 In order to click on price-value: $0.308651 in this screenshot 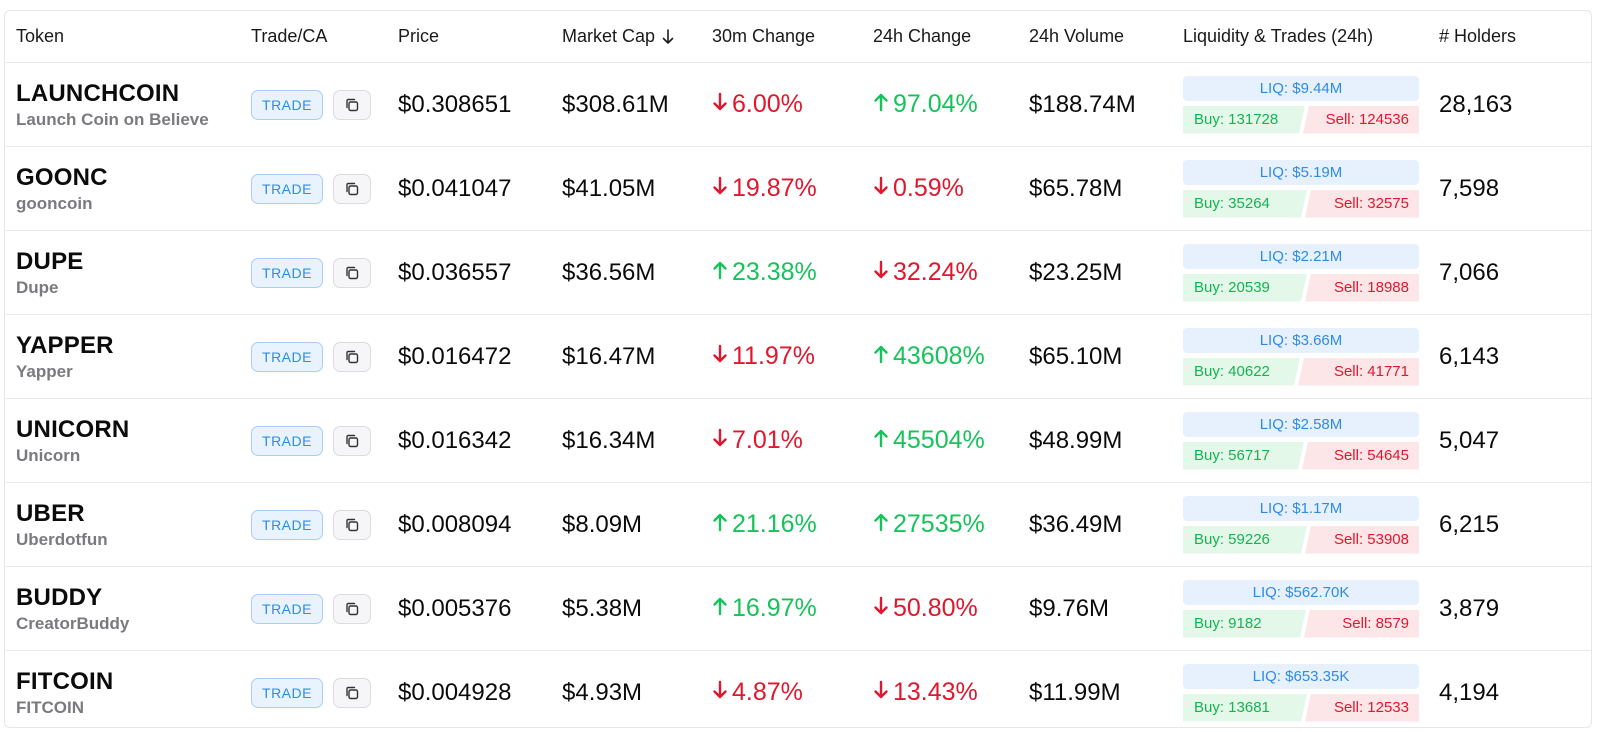, I will do `click(455, 104)`.